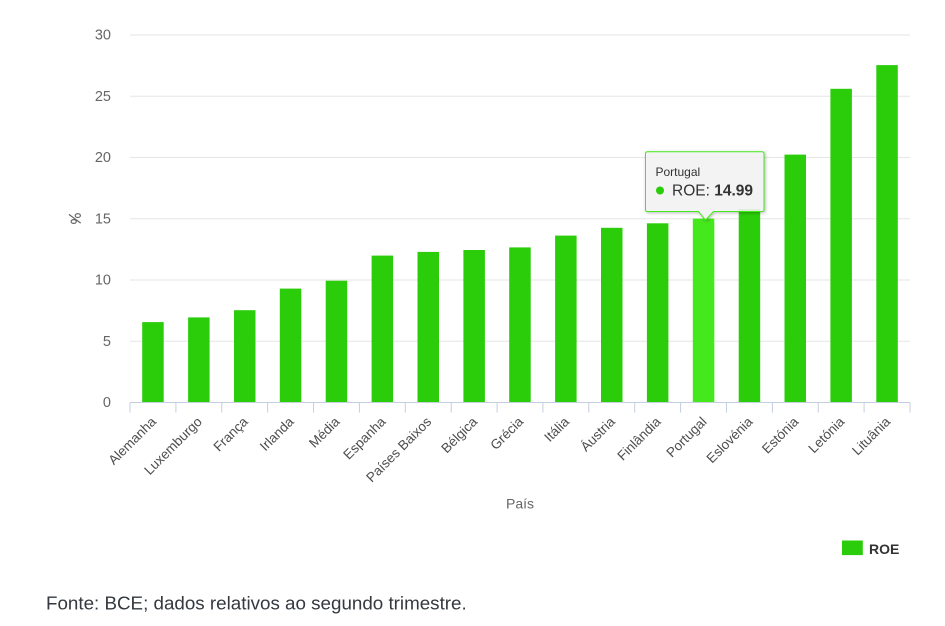  Describe the element at coordinates (103, 281) in the screenshot. I see `svg-text: 10` at that location.